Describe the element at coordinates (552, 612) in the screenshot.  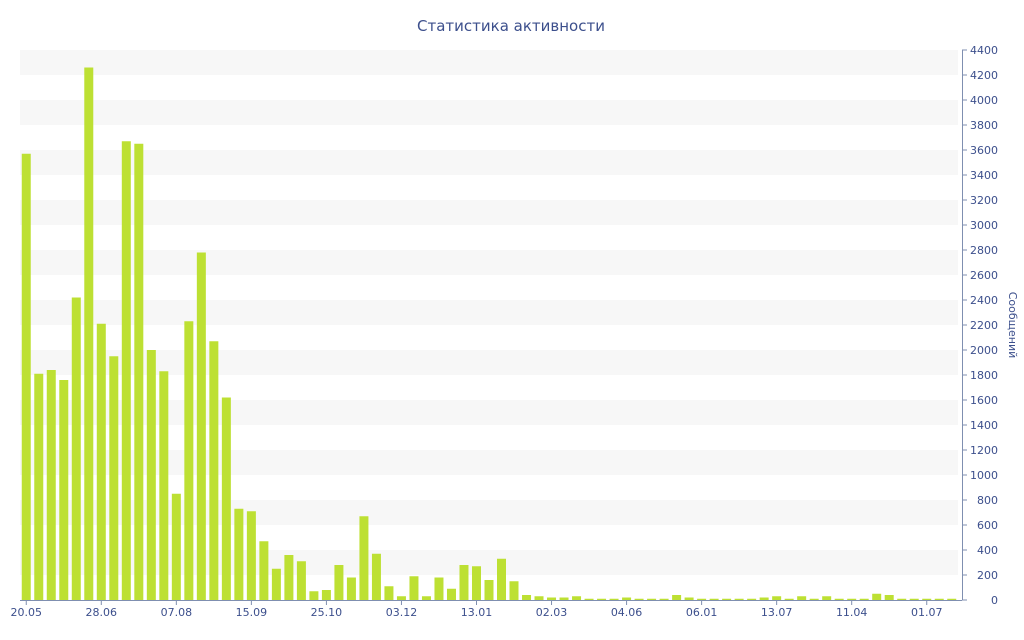
I see `x-tick-label: 02.03` at that location.